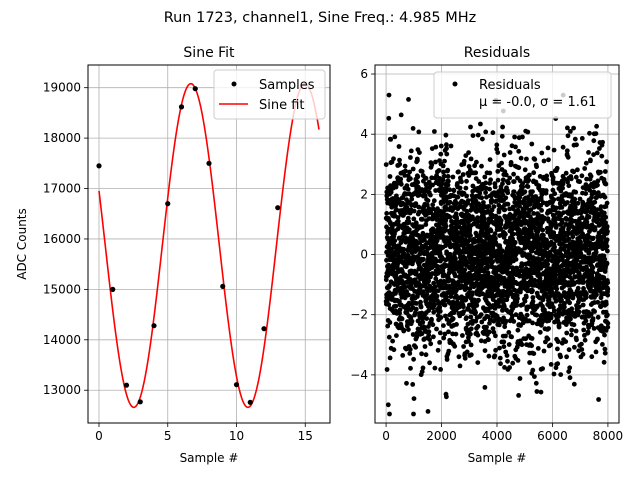 The height and width of the screenshot is (480, 640). Describe the element at coordinates (62, 138) in the screenshot. I see `sine-fit-ytick-label: 18000` at that location.